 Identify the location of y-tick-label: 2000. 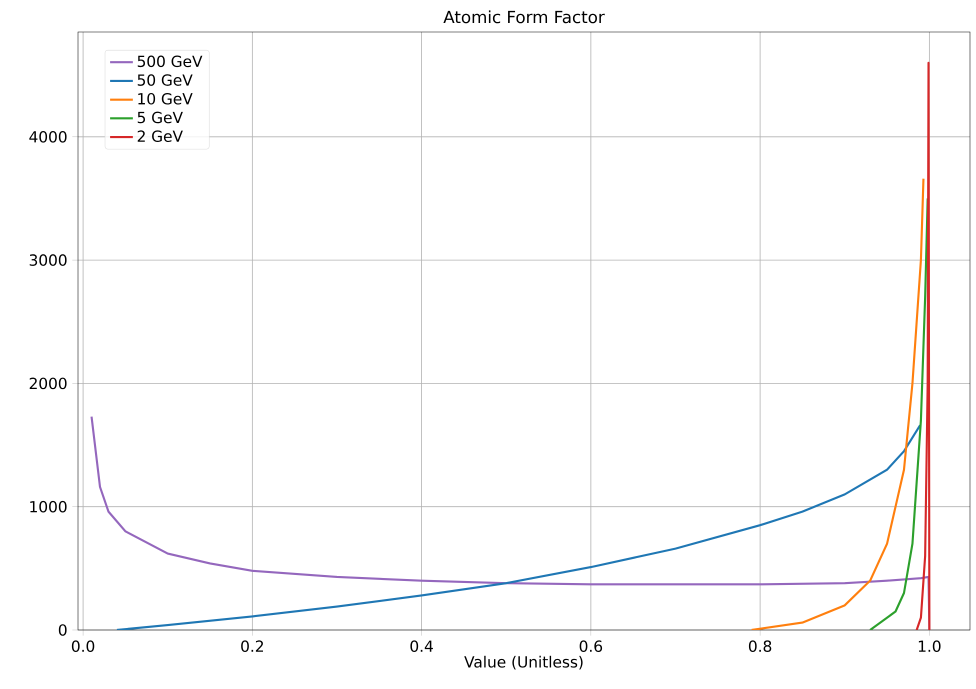
(48, 384).